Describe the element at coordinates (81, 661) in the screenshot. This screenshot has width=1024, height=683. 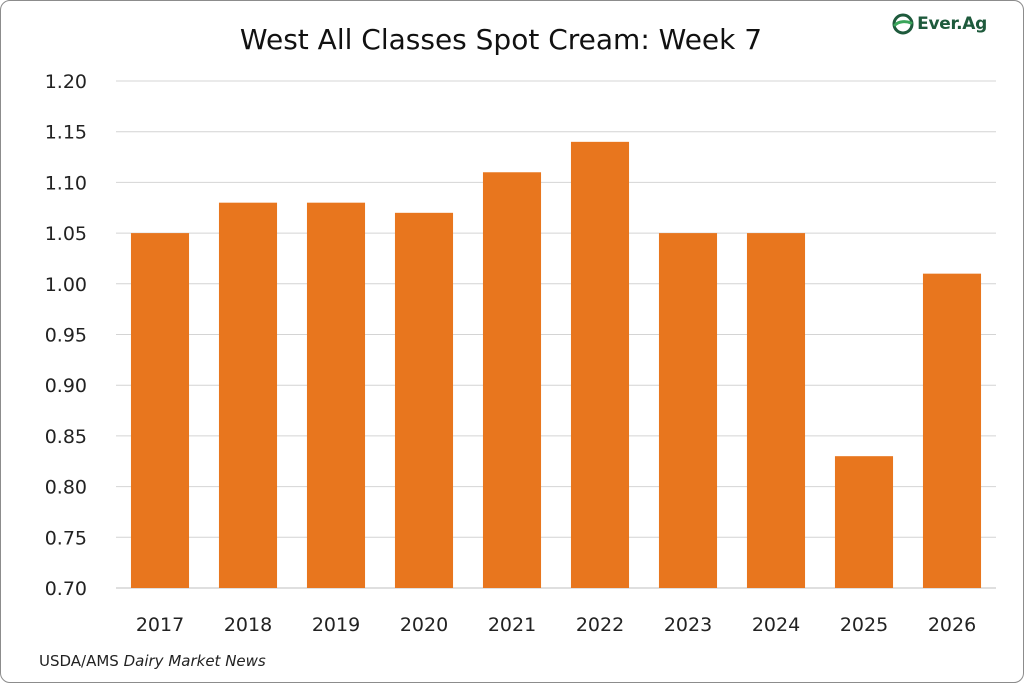
I see `source-prefix: USDA/AMS` at that location.